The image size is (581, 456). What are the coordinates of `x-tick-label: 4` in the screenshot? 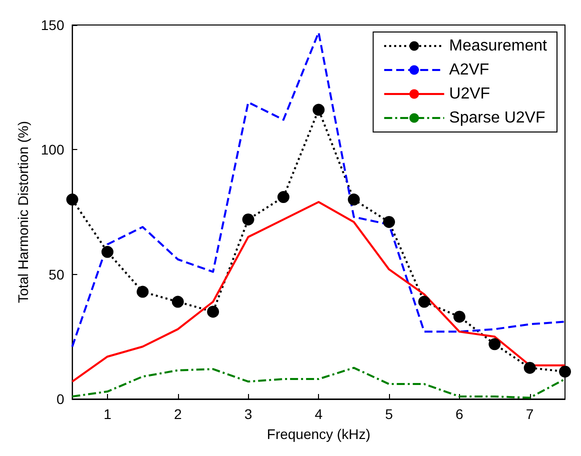 It's located at (318, 414).